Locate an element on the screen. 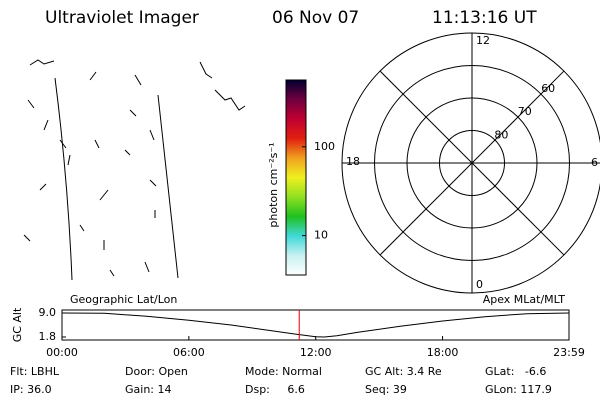 This screenshot has height=400, width=600. plot-title-left: Geographic Lat/Lon is located at coordinates (123, 299).